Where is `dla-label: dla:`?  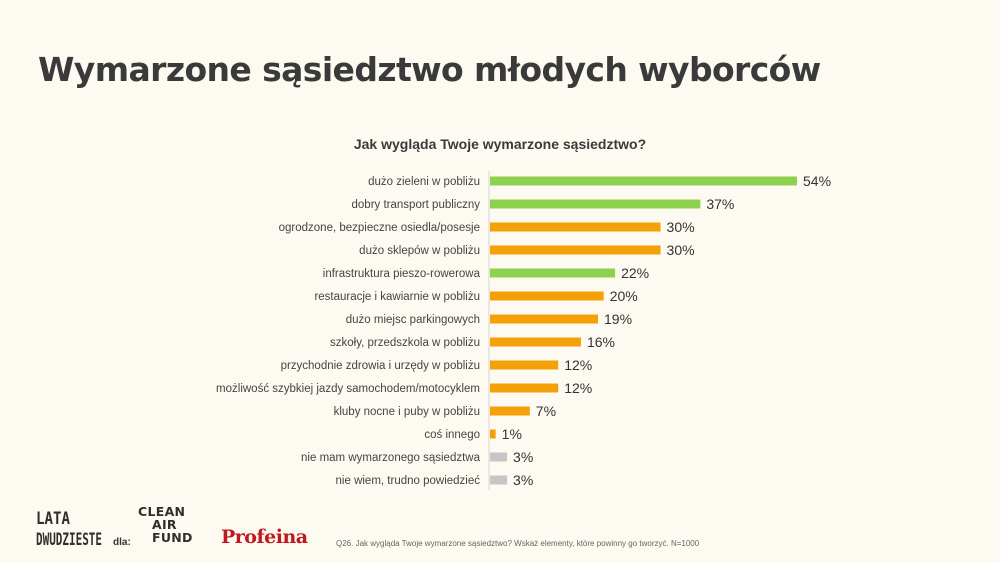
dla-label: dla: is located at coordinates (122, 542).